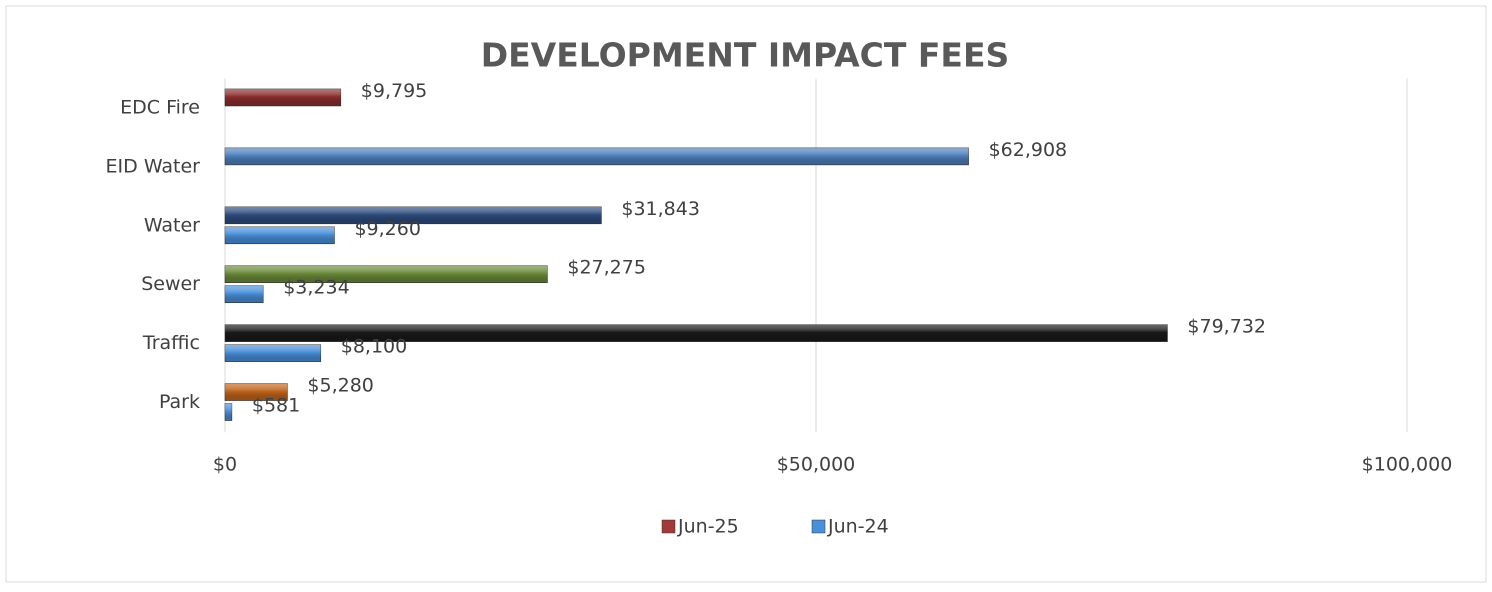 The image size is (1492, 592). What do you see at coordinates (387, 229) in the screenshot?
I see `data-label: $9,260` at bounding box center [387, 229].